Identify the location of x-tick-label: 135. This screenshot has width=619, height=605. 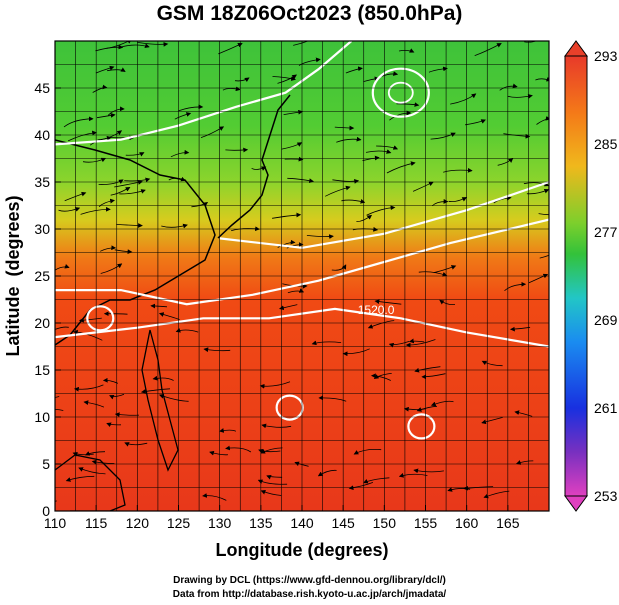
(261, 523).